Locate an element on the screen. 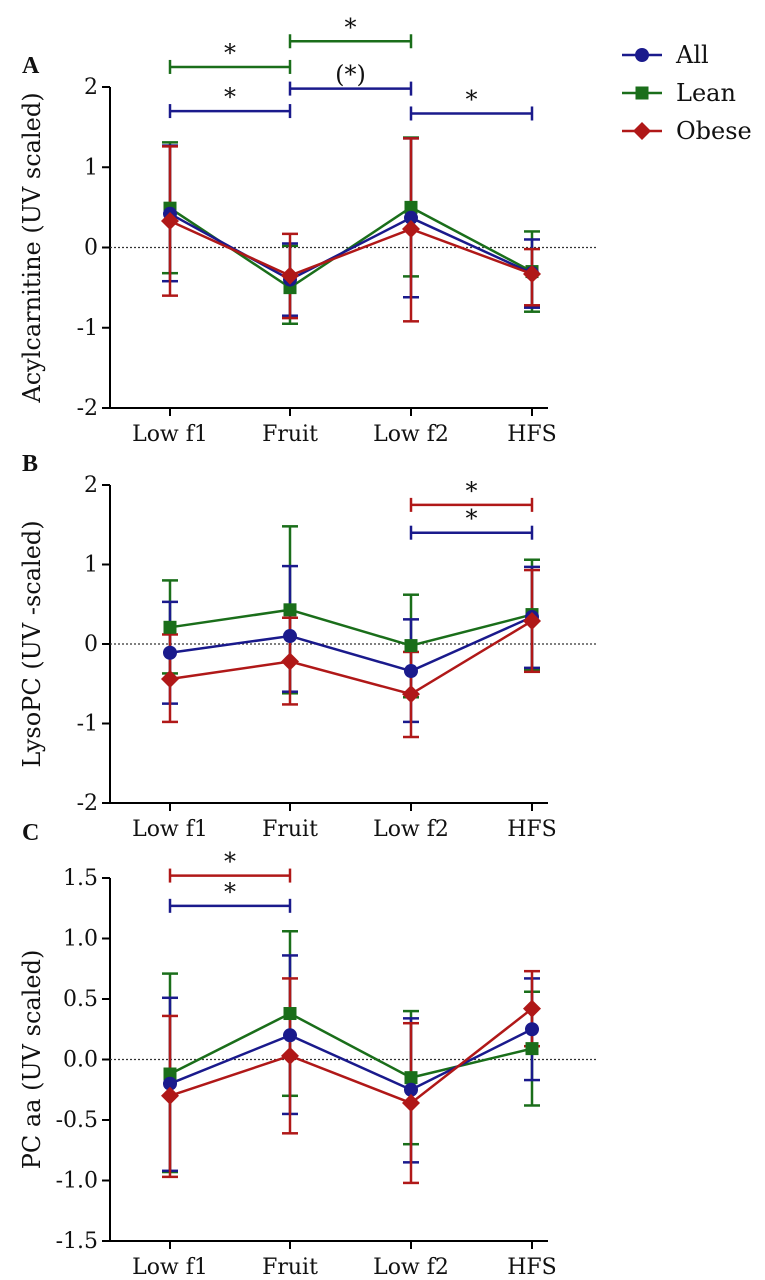 This screenshot has width=765, height=1280. legend-label: Obese is located at coordinates (714, 131).